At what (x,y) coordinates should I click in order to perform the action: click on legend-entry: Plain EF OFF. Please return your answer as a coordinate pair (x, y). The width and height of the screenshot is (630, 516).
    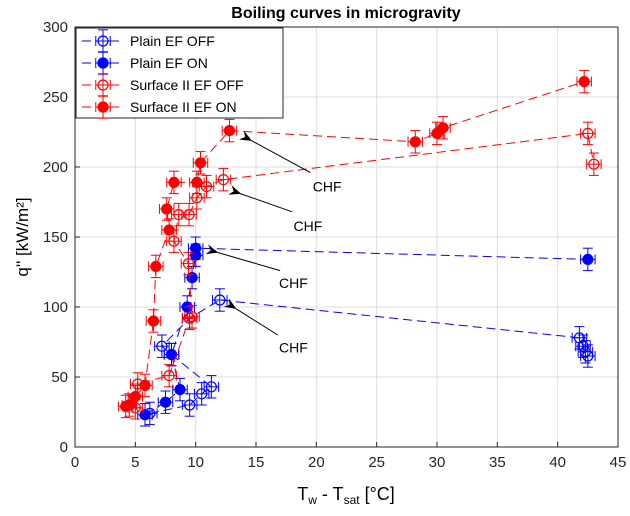
    Looking at the image, I should click on (148, 41).